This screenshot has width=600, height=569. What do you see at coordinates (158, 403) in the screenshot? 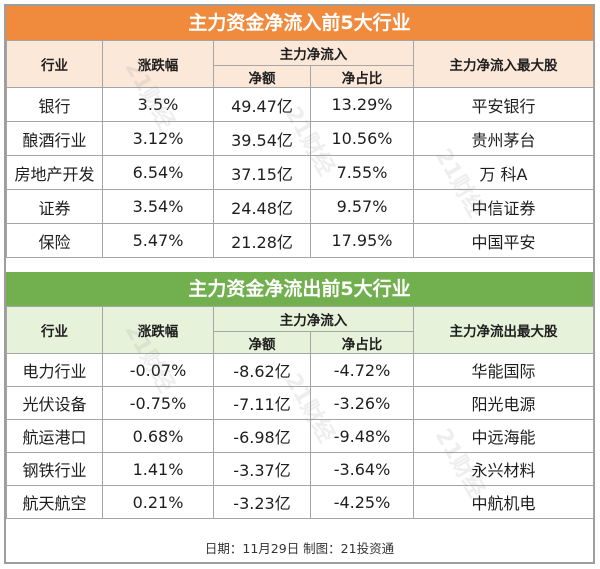
I see `change-cell: -0.75%` at bounding box center [158, 403].